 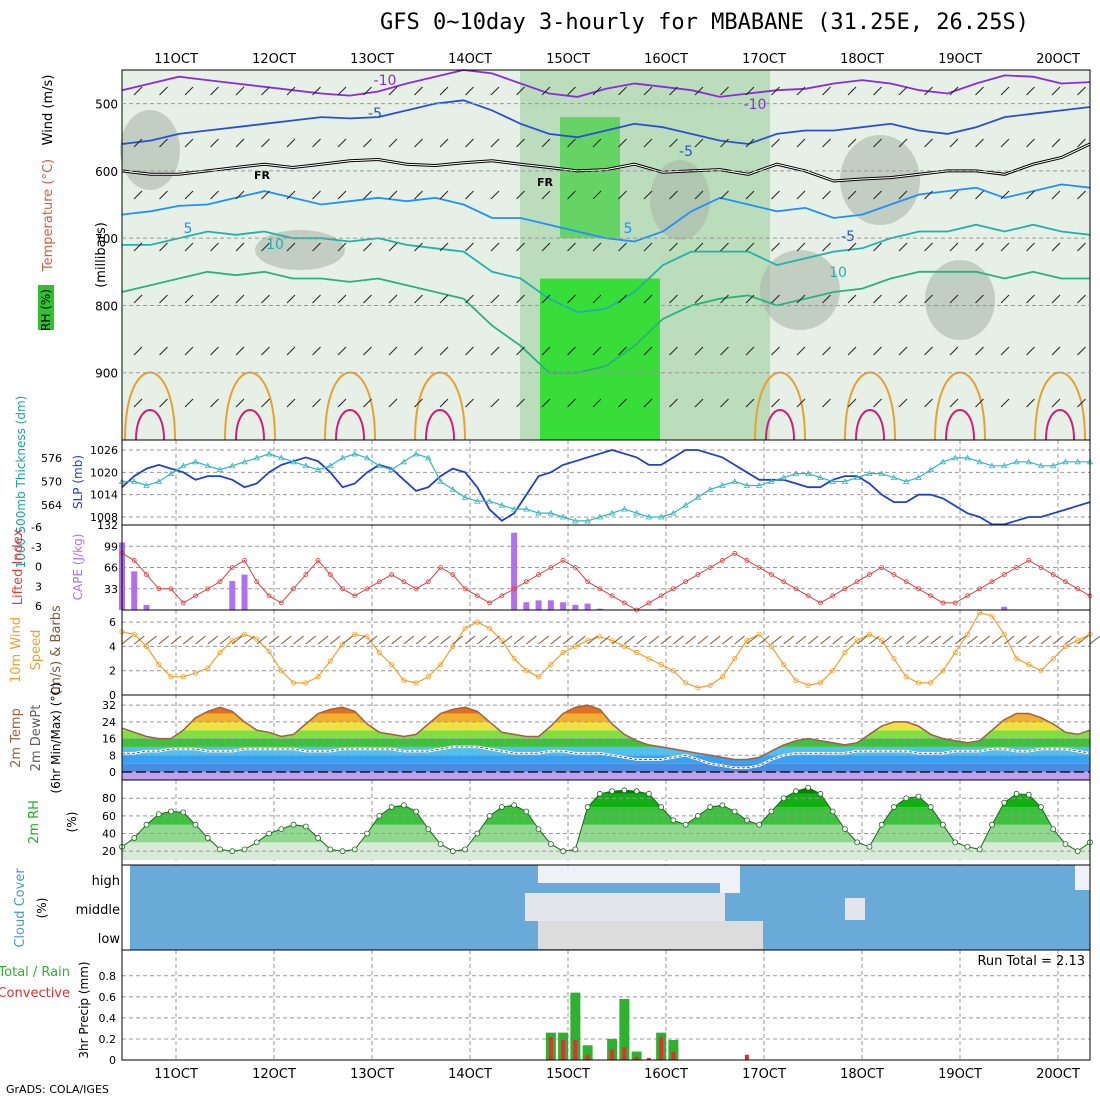 I want to click on pressure-tick-label: 700, so click(x=106, y=239).